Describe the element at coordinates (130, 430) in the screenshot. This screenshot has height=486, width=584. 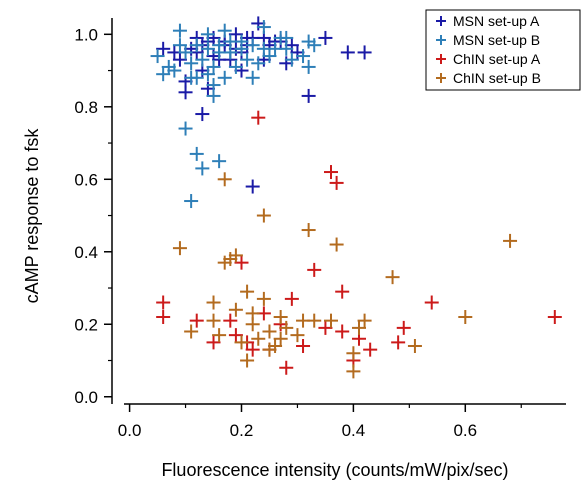
I see `x-tick-label: 0.0` at that location.